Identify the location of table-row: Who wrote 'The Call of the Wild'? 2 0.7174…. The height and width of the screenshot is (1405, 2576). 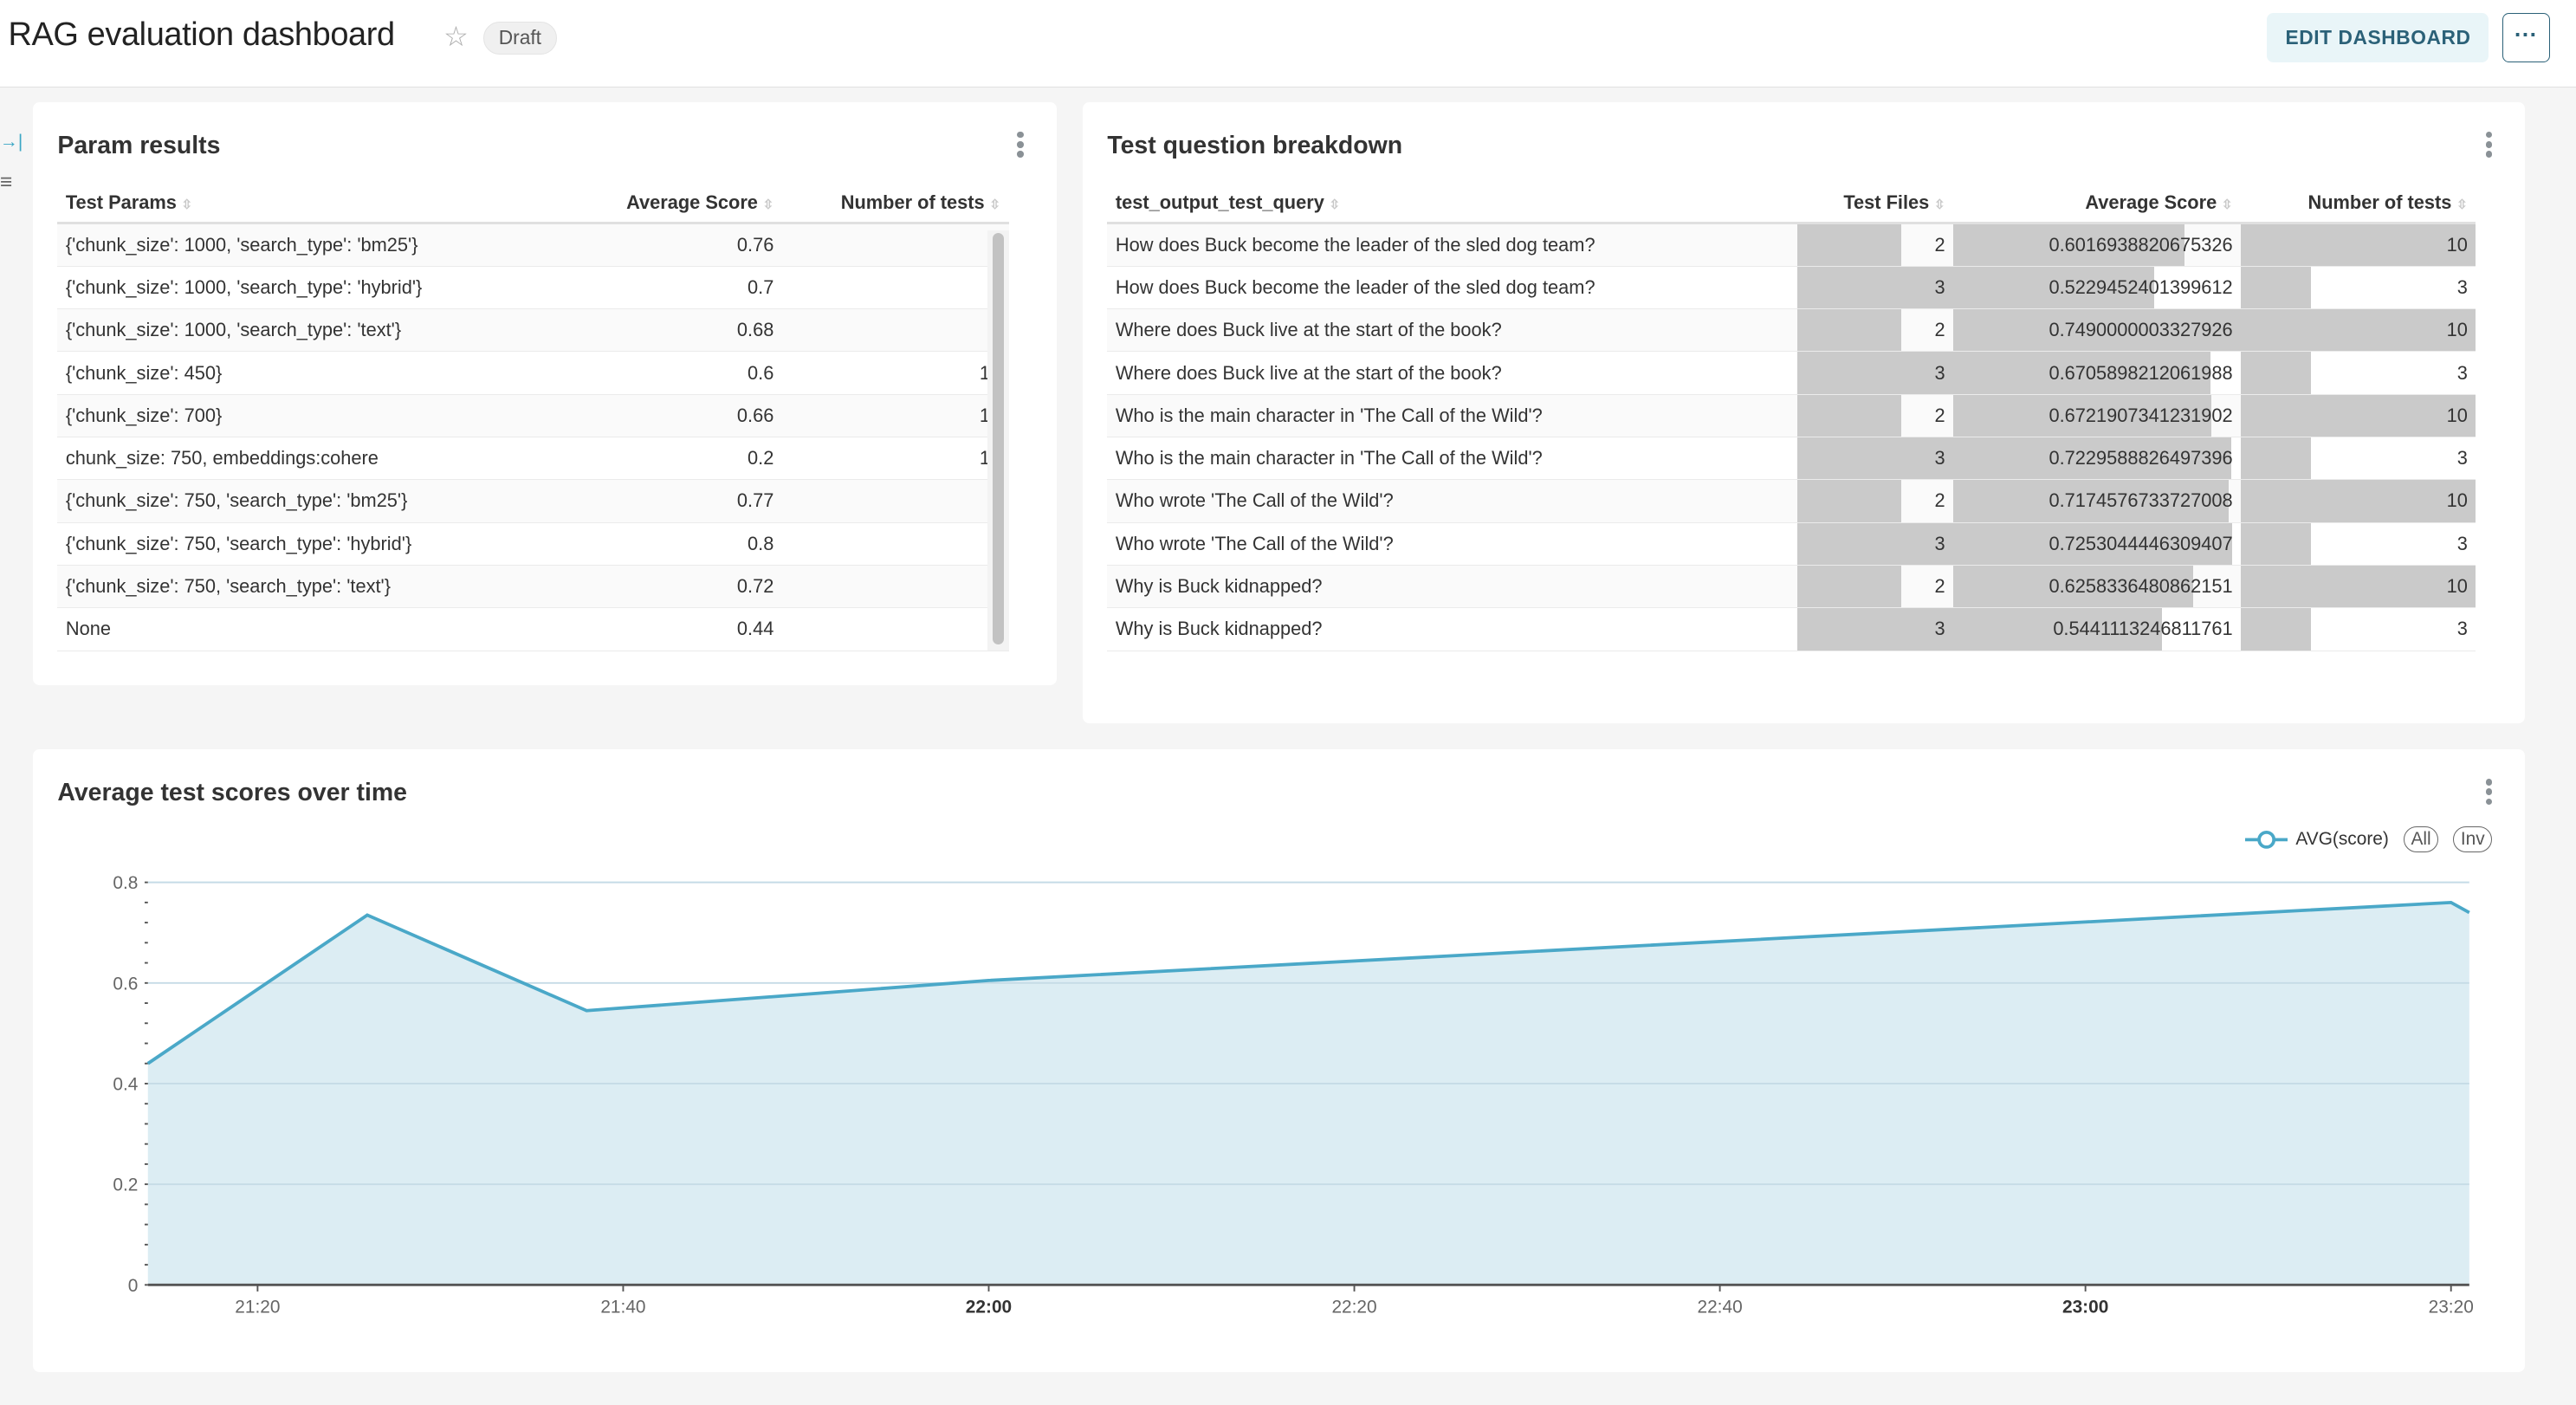
(1791, 501).